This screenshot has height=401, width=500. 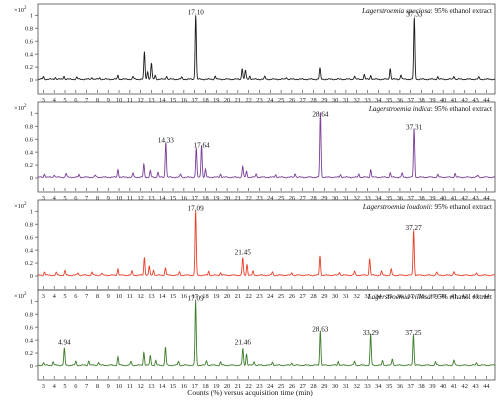 What do you see at coordinates (166, 140) in the screenshot?
I see `peak-label: 14.33` at bounding box center [166, 140].